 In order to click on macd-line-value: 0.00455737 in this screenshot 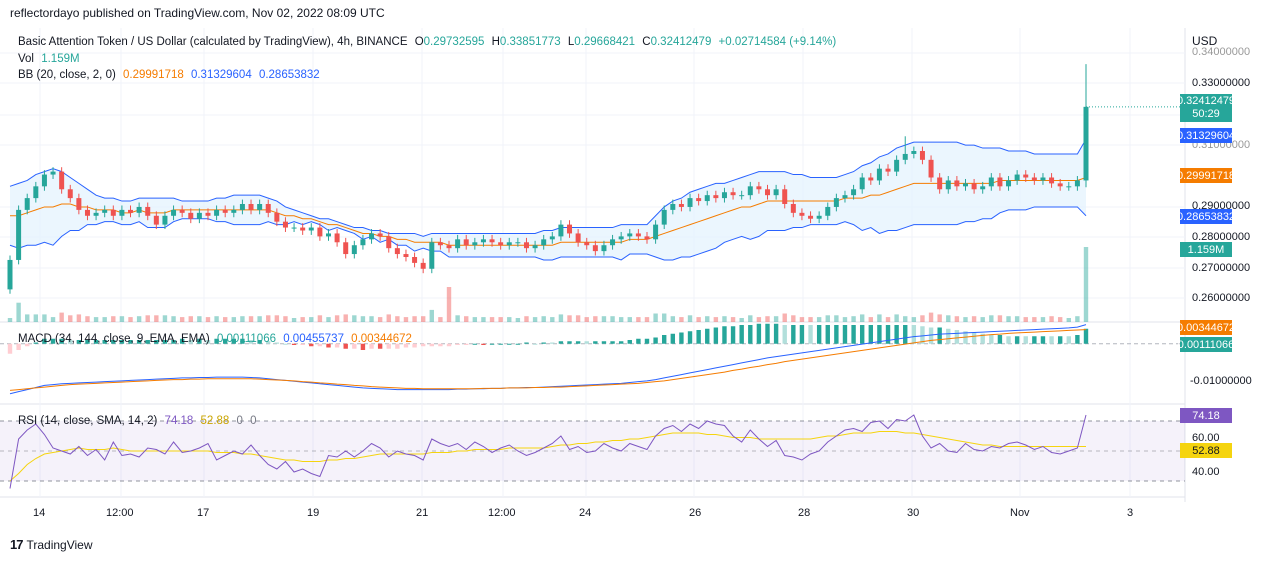, I will do `click(313, 339)`.